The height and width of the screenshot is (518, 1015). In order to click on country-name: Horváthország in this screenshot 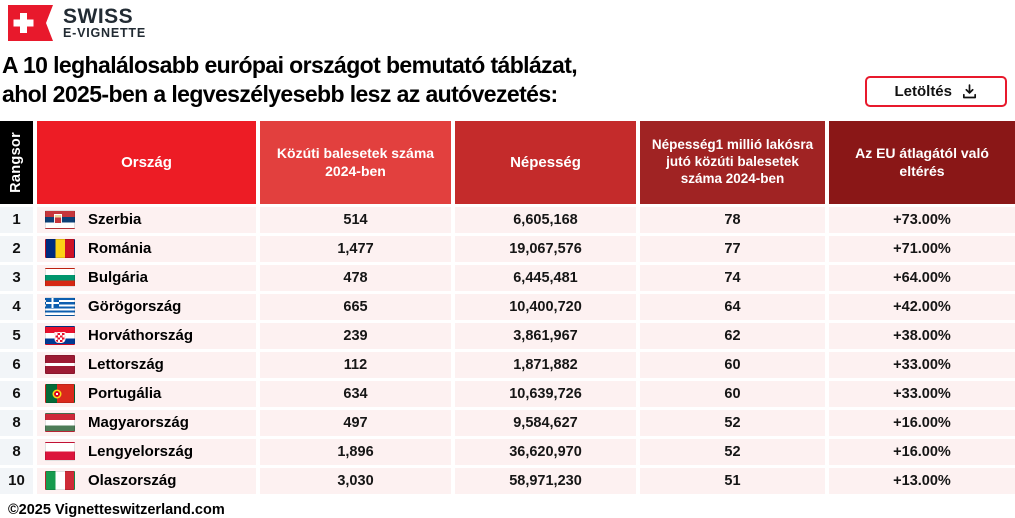, I will do `click(141, 336)`.